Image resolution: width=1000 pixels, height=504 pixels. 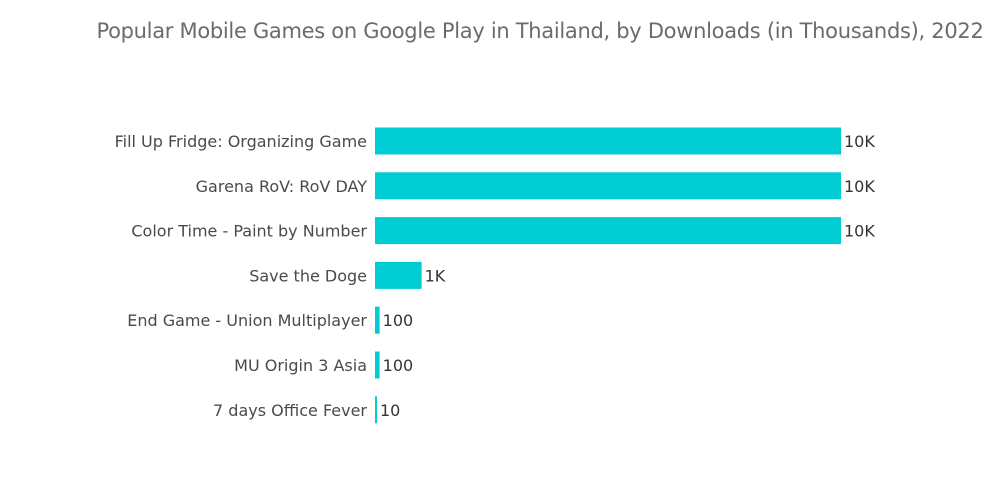 I want to click on category-label: Save the Doge, so click(x=308, y=275).